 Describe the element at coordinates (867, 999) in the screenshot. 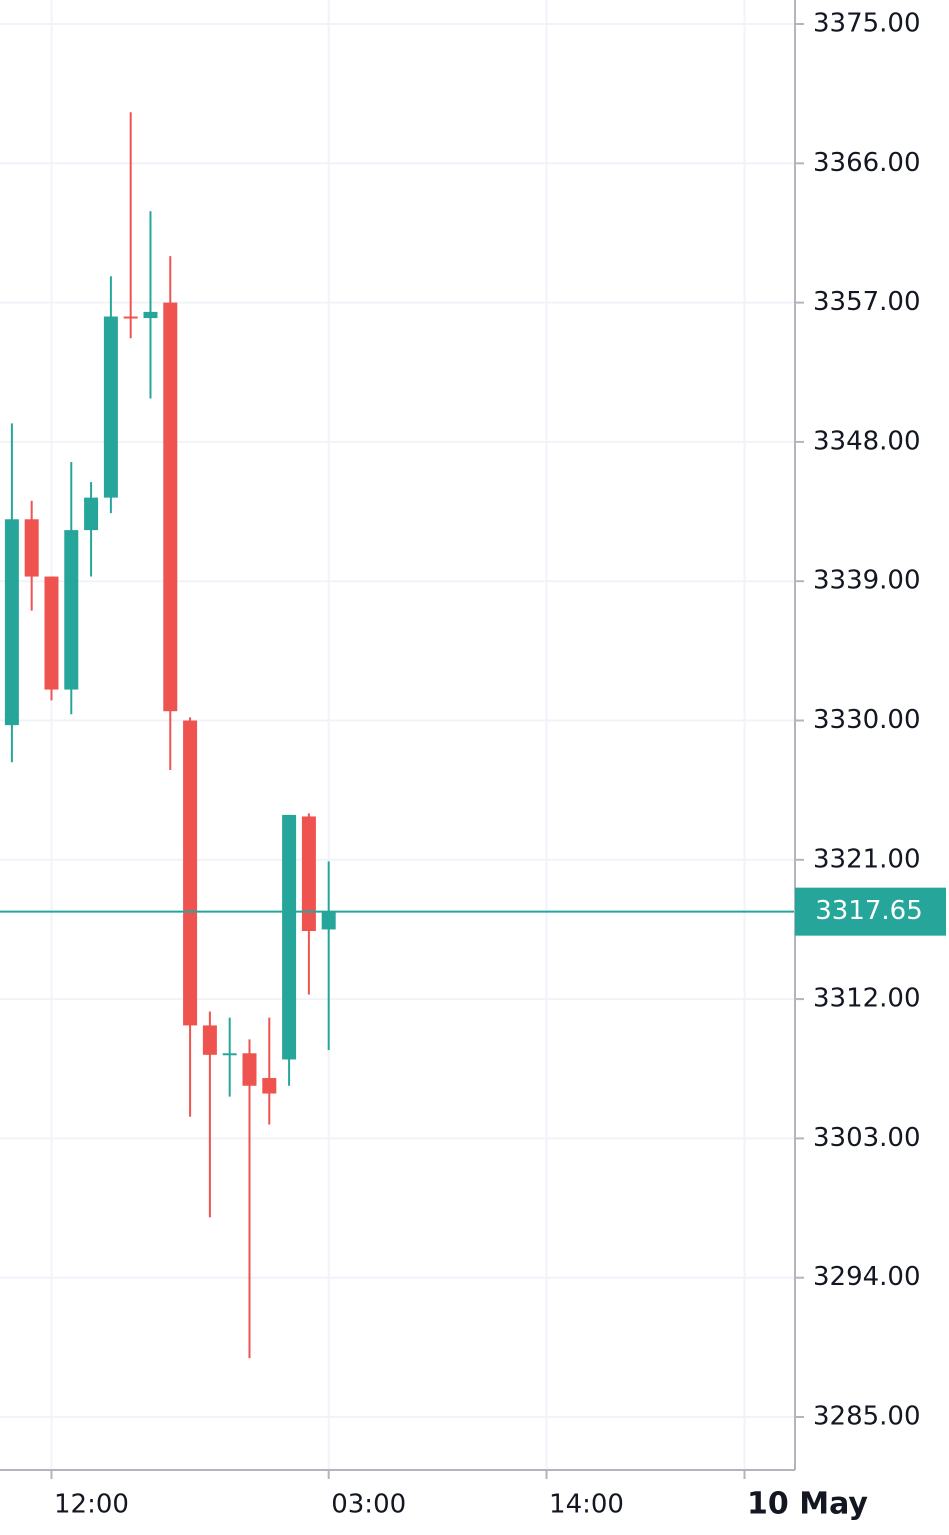

I see `y-tick-label: 3312.00` at that location.